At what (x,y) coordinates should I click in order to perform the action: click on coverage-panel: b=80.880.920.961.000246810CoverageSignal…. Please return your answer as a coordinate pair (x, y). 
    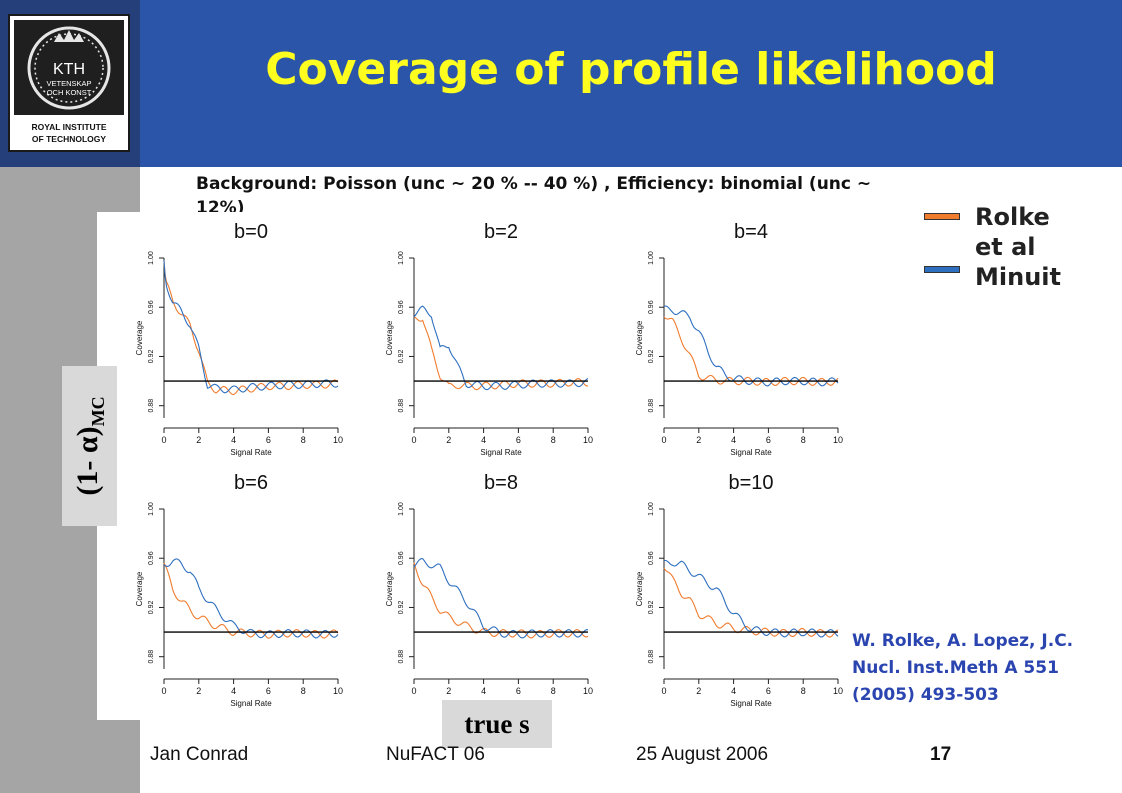
    Looking at the image, I should click on (489, 590).